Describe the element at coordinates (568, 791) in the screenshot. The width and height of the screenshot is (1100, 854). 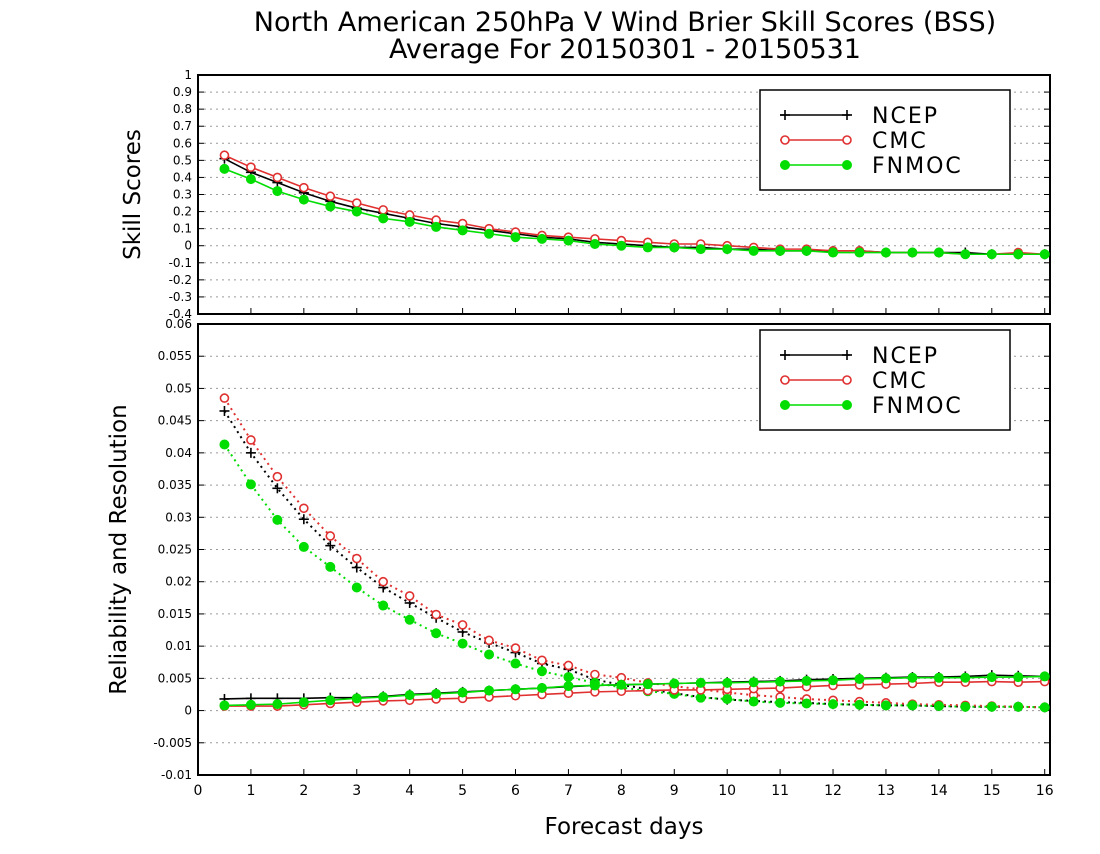
I see `x-tick-label: 7` at that location.